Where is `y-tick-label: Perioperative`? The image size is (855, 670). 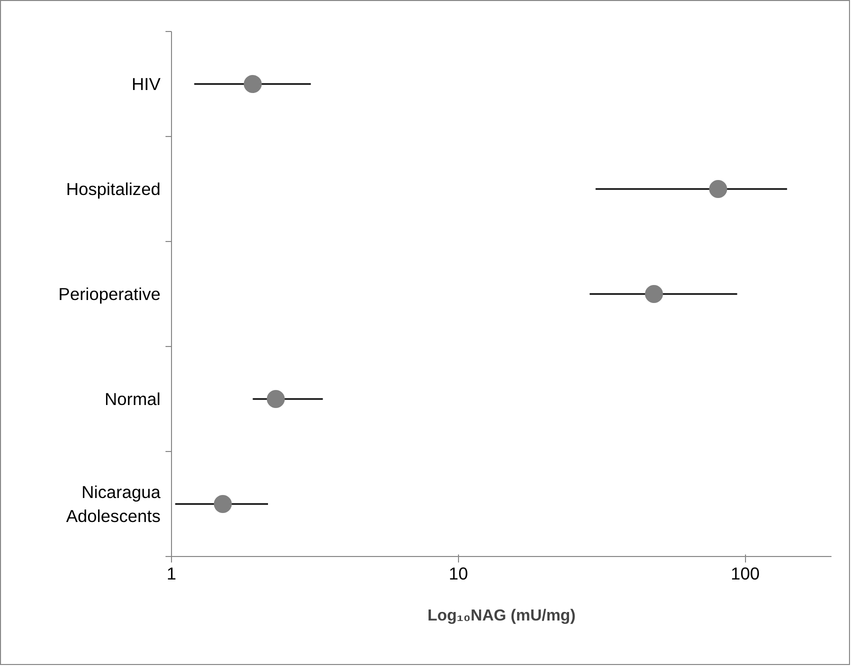
y-tick-label: Perioperative is located at coordinates (109, 294).